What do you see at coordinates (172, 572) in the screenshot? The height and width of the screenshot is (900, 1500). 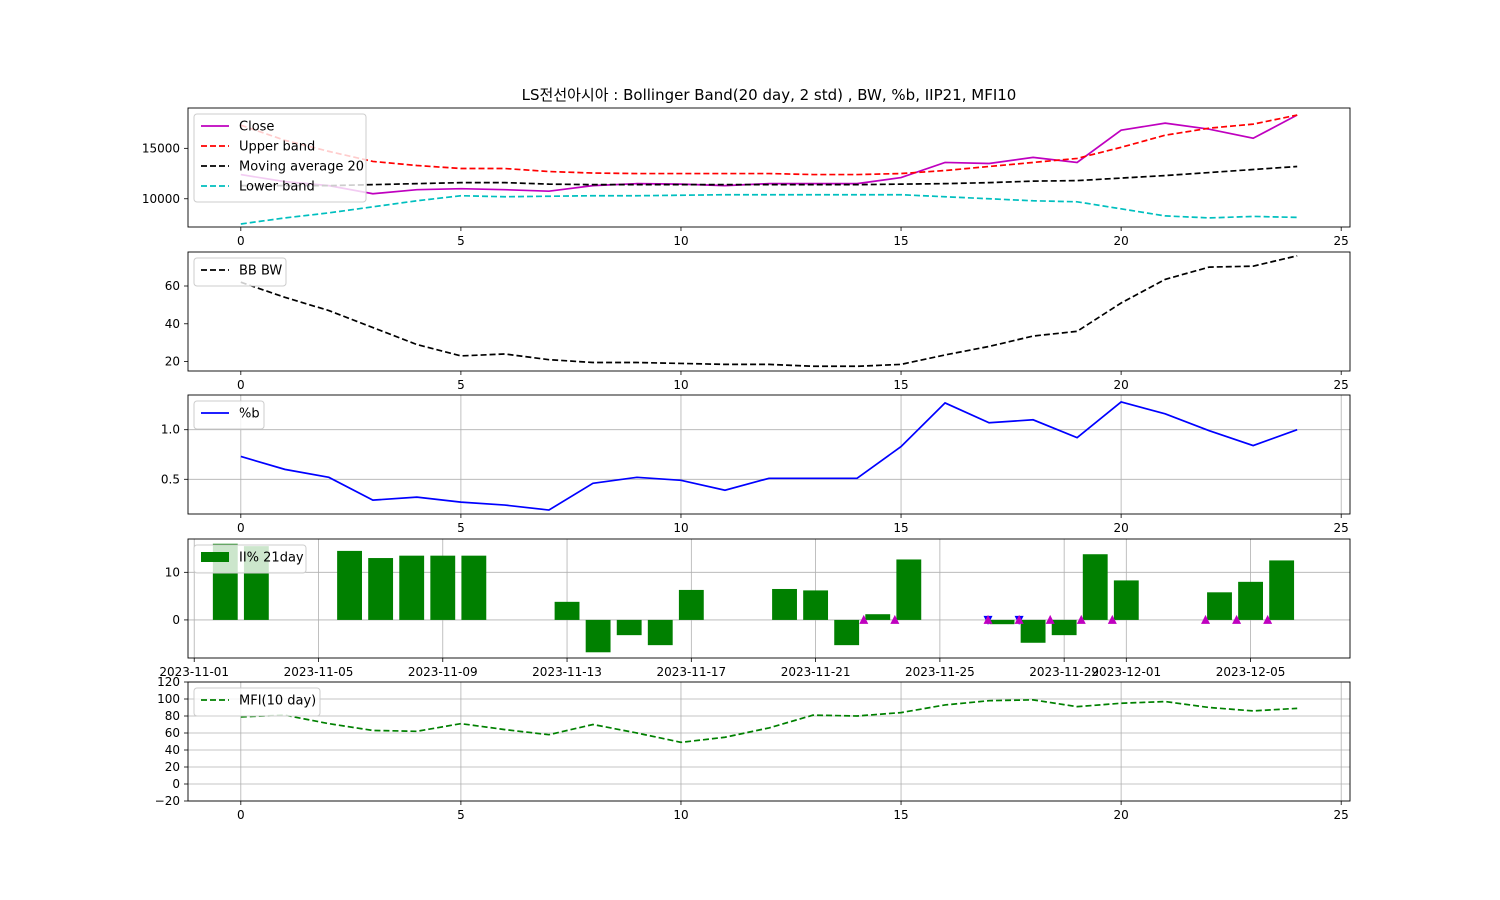 I see `y-tick-label: 10` at bounding box center [172, 572].